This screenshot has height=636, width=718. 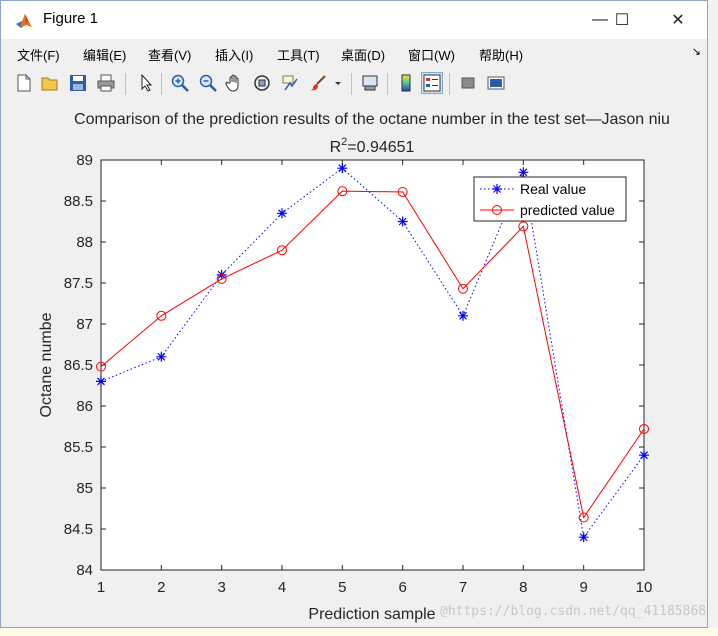 I want to click on y-tick-label: 87.5, so click(x=78, y=283).